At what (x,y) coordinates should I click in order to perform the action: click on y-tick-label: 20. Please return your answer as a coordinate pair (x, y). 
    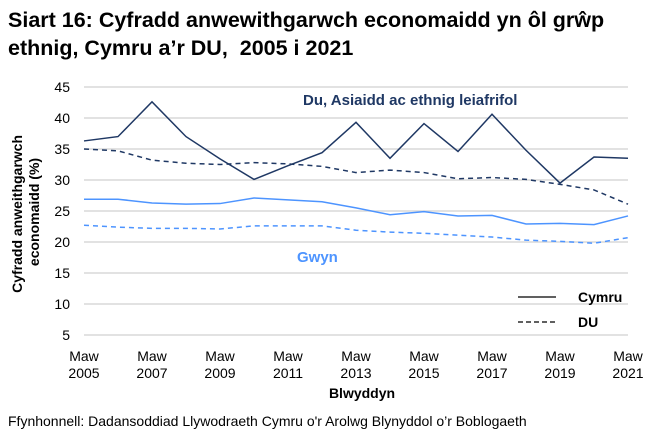
    Looking at the image, I should click on (62, 242).